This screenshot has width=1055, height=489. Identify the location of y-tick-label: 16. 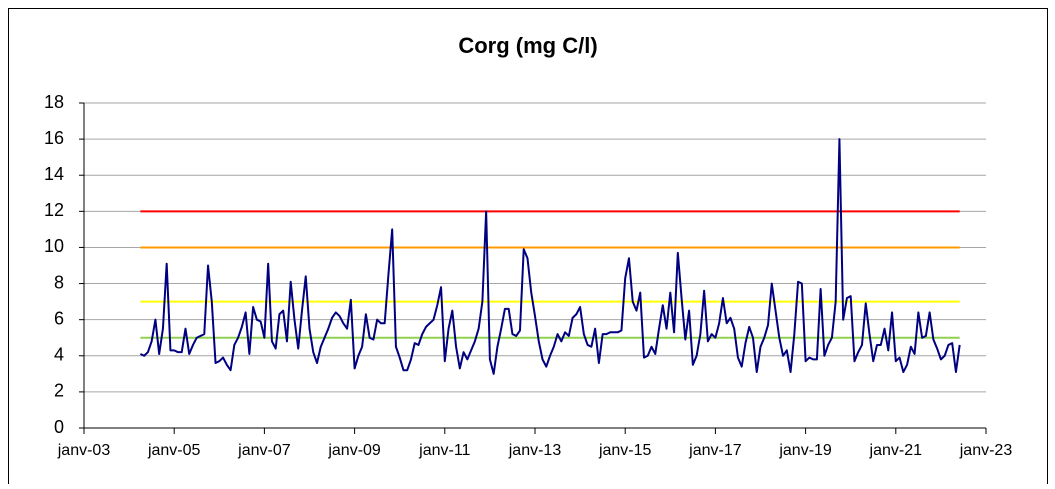
(54, 138).